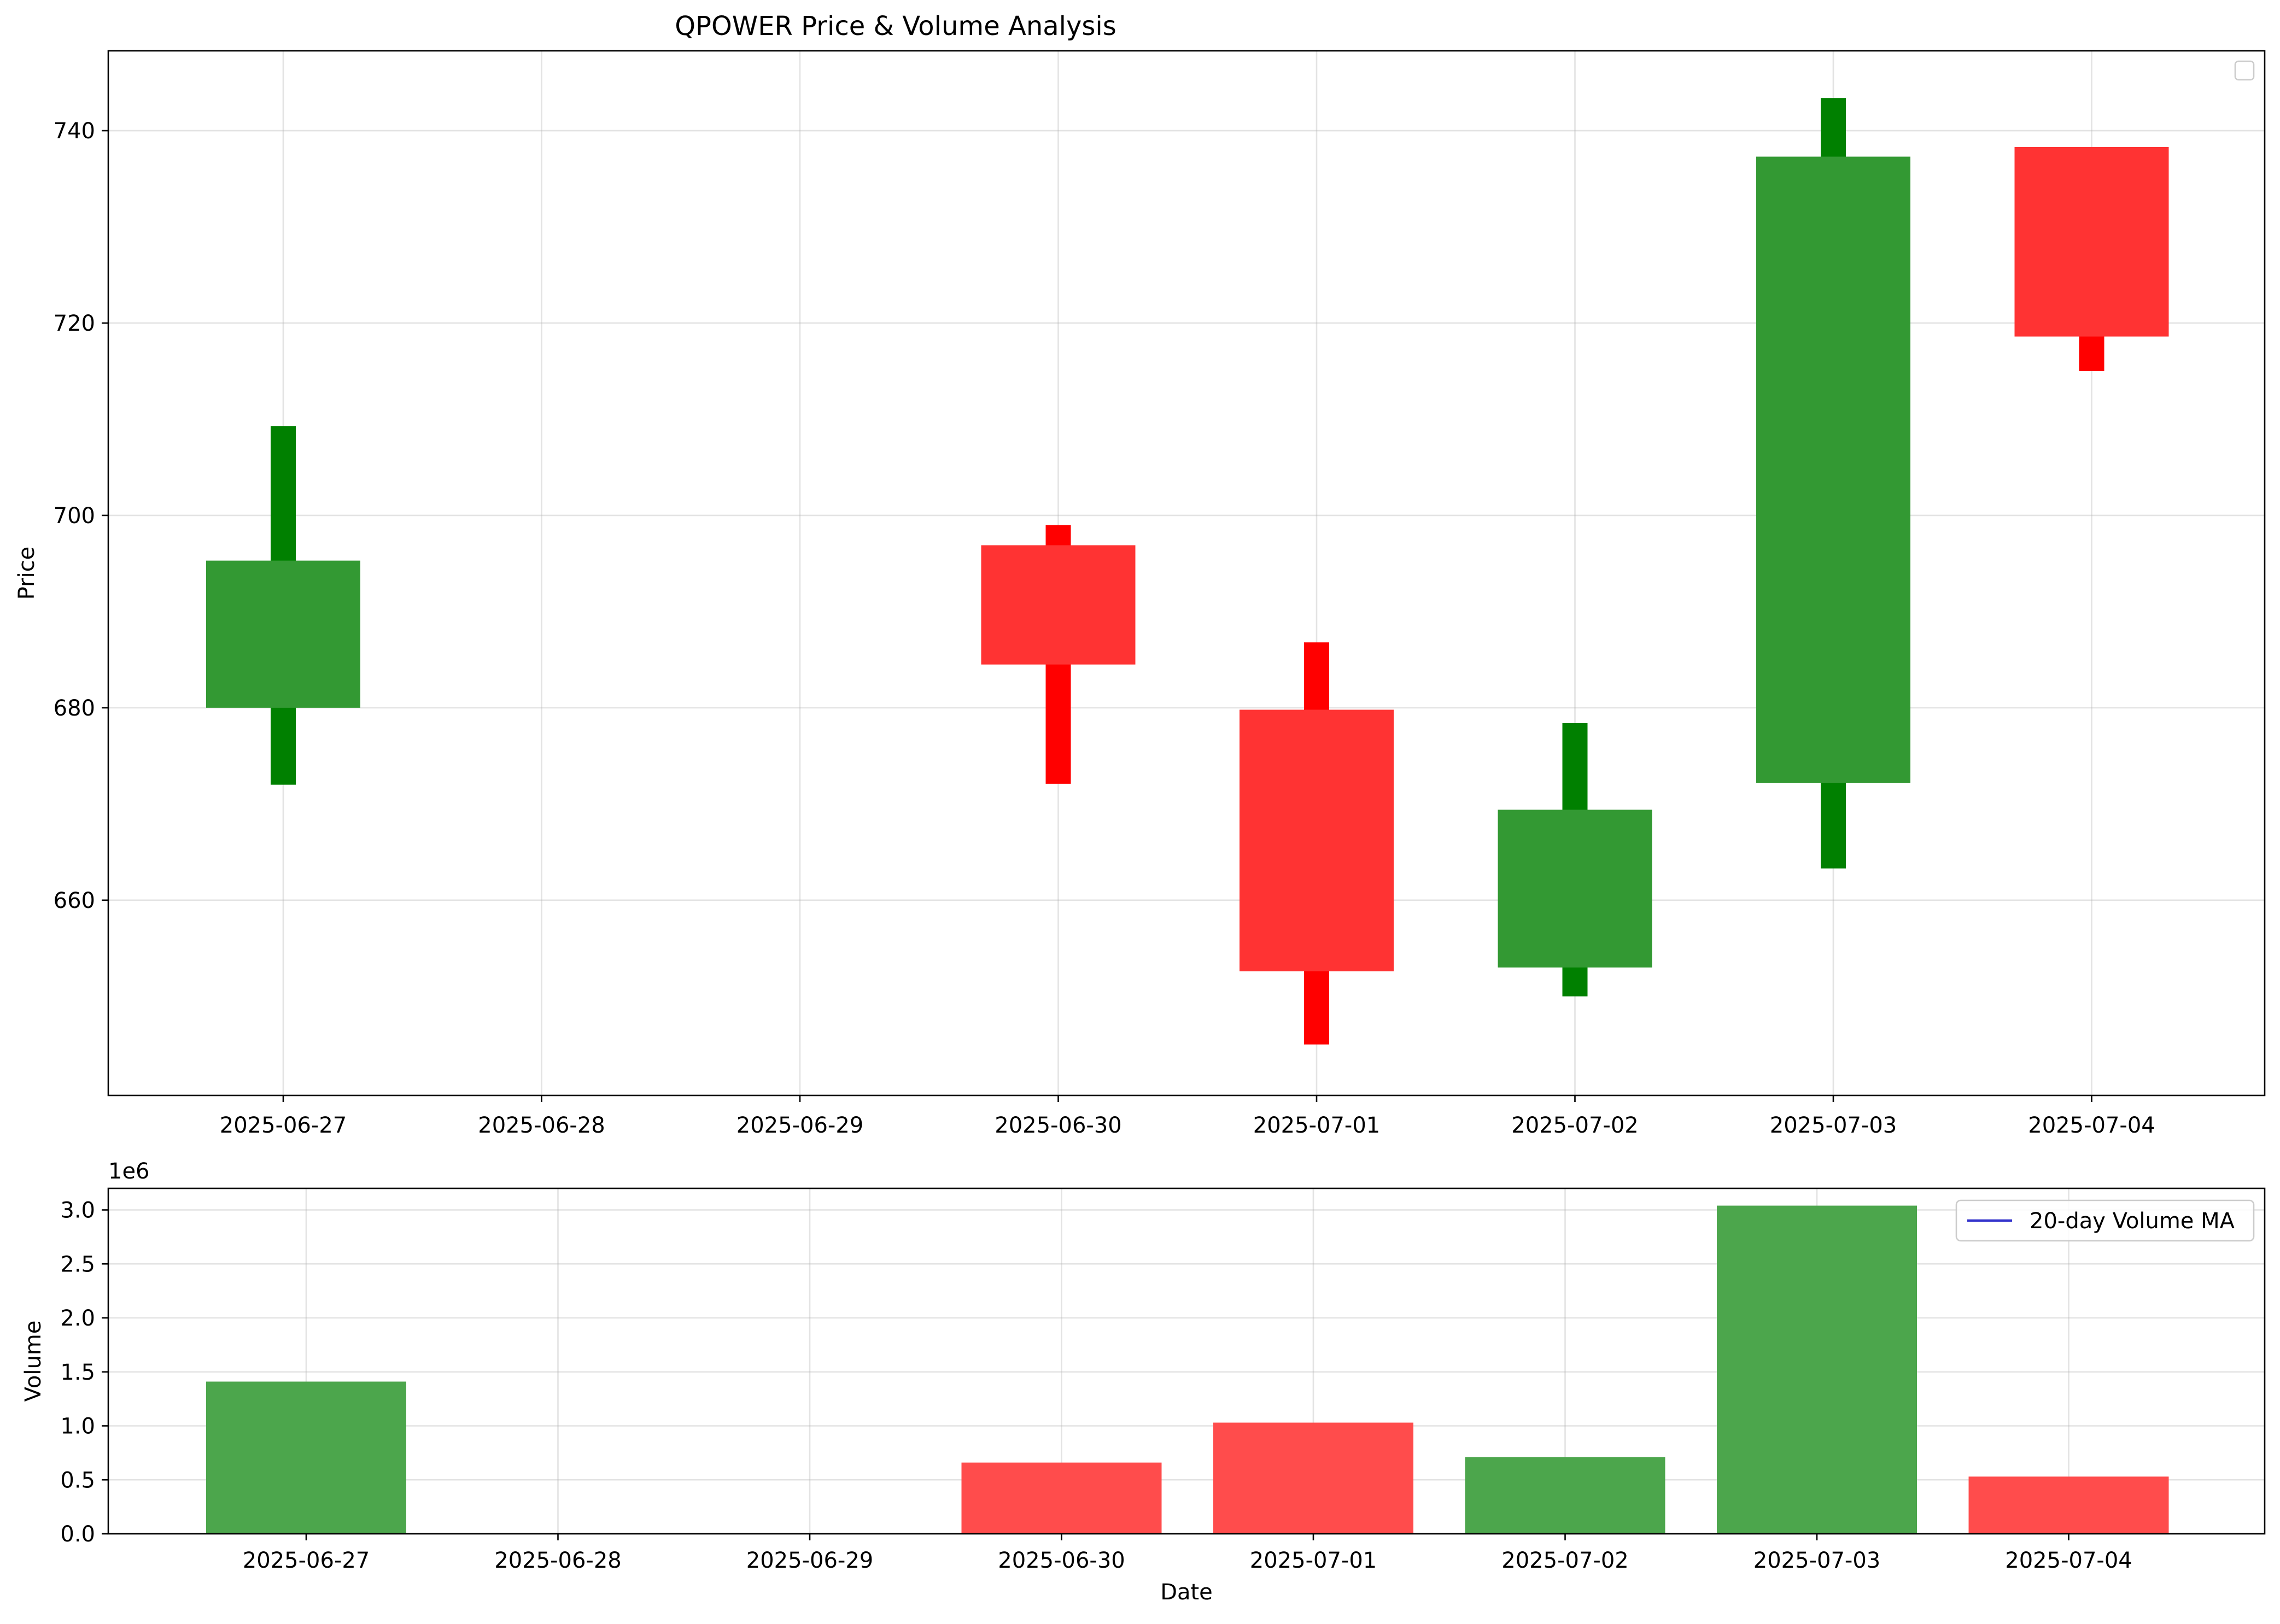 Image resolution: width=2280 pixels, height=1624 pixels. I want to click on legend-box, so click(2105, 1220).